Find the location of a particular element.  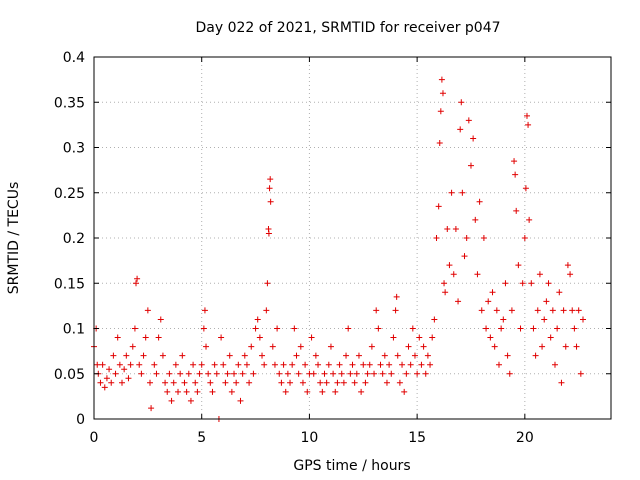

x-tick-label: 20 is located at coordinates (525, 438).